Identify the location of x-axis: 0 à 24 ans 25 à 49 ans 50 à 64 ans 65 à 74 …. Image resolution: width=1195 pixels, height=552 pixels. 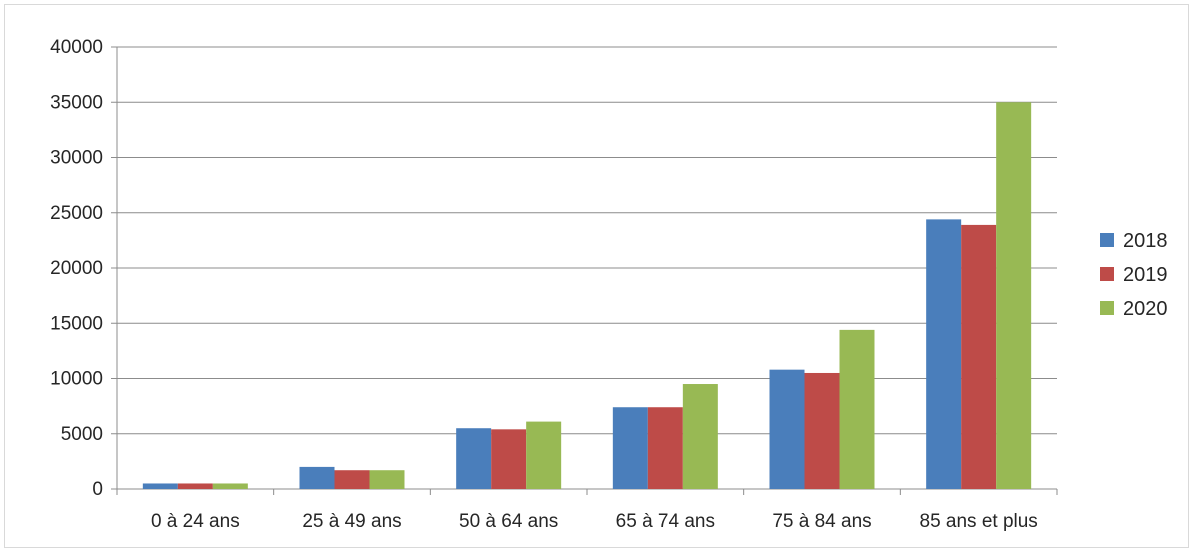
(587, 510).